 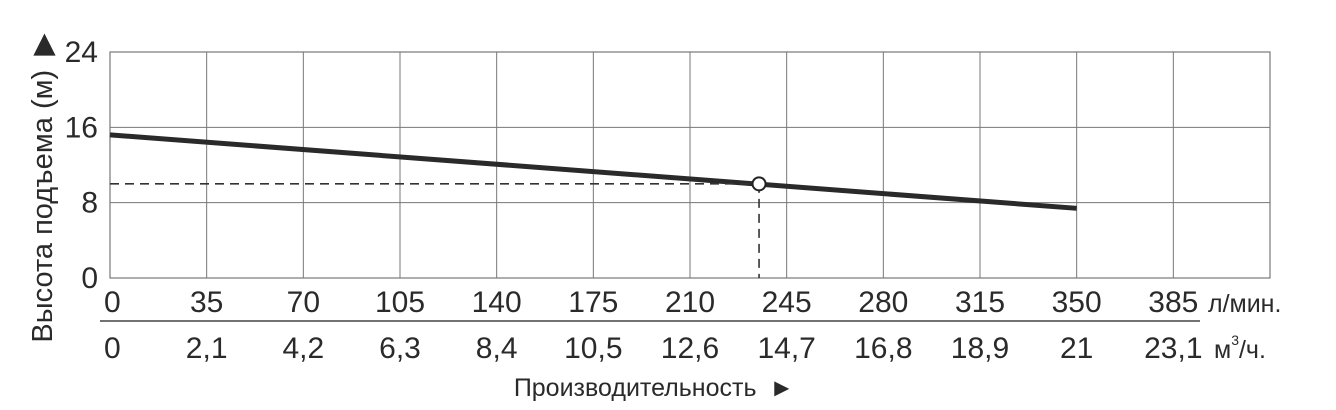 I want to click on x-tick-label: 385, so click(x=1173, y=302).